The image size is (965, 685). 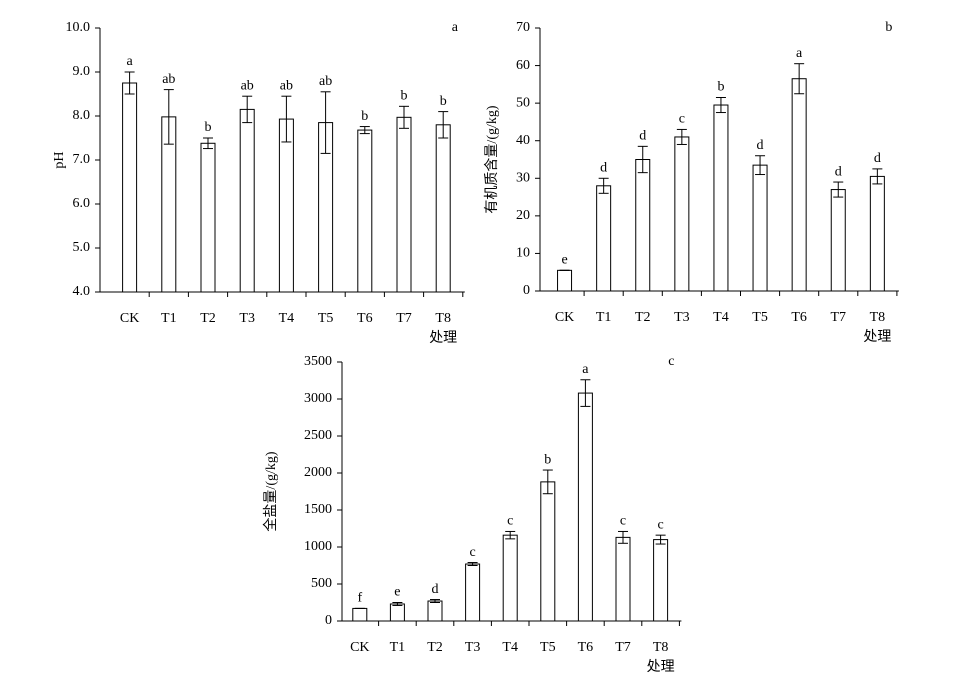 I want to click on y-axis-label: pH, so click(x=59, y=159).